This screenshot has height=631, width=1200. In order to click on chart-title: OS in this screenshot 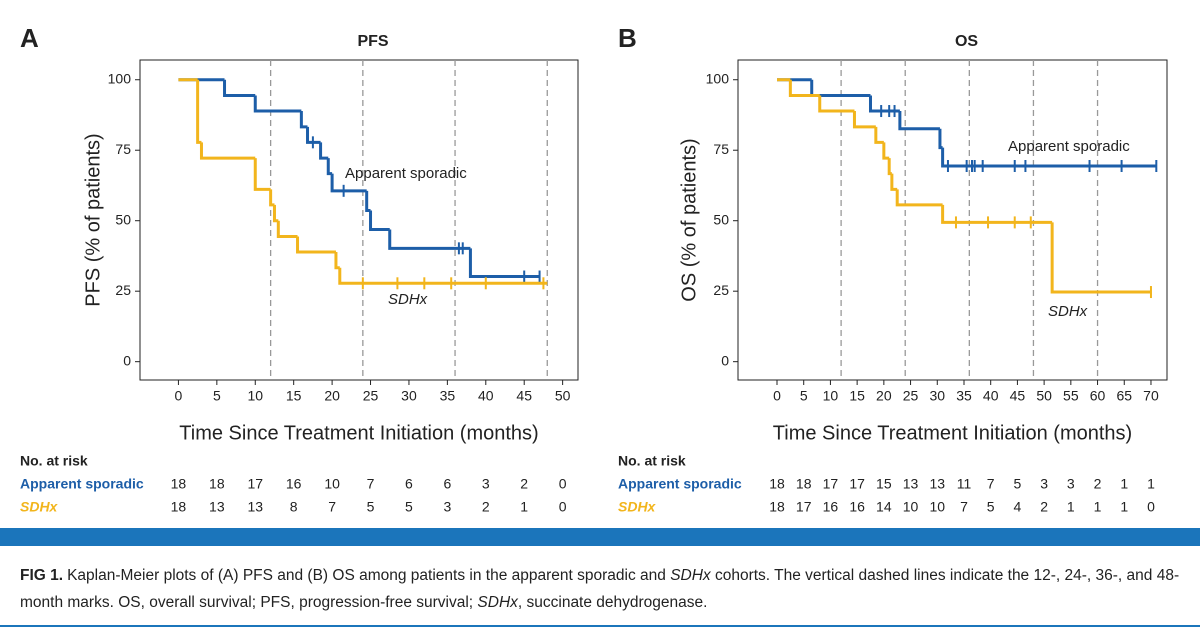, I will do `click(966, 41)`.